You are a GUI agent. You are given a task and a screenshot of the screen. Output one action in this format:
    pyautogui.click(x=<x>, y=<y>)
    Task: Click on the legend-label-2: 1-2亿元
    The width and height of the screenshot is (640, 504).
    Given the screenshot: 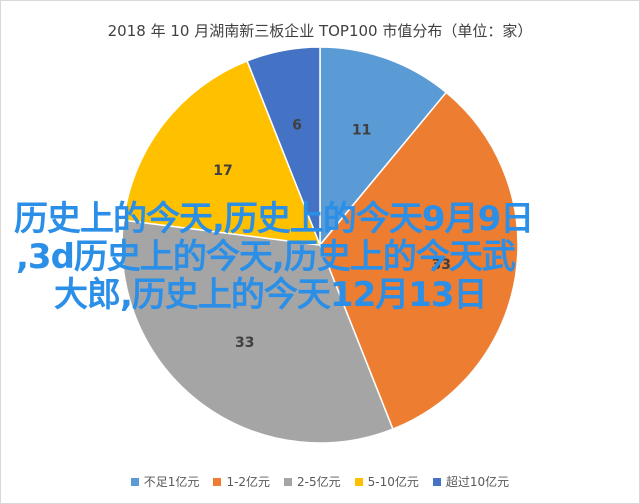 What is the action you would take?
    pyautogui.click(x=248, y=482)
    